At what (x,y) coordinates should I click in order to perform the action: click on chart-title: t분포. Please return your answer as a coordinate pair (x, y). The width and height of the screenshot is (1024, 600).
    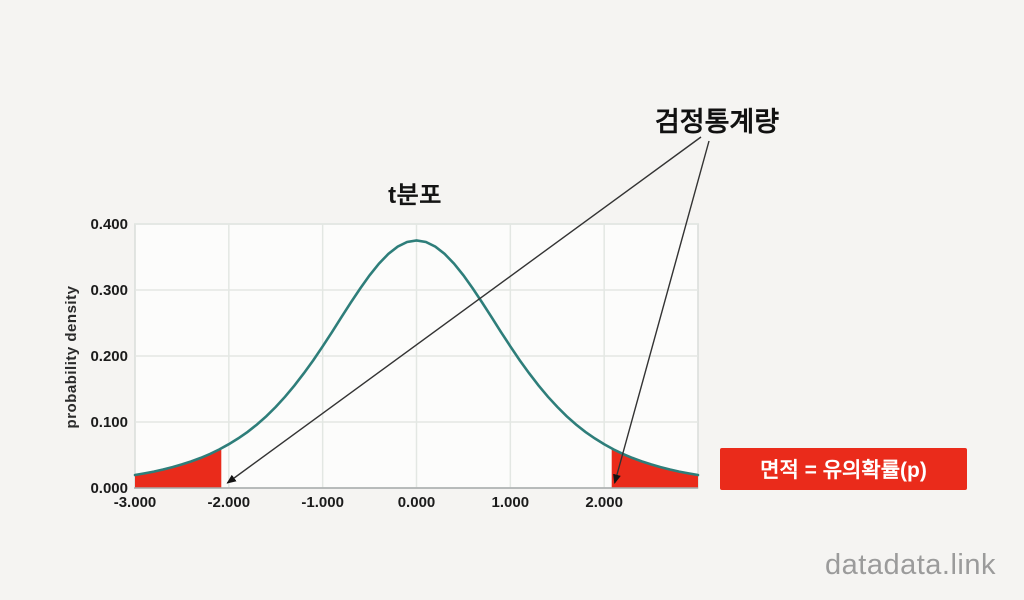
    Looking at the image, I should click on (415, 195).